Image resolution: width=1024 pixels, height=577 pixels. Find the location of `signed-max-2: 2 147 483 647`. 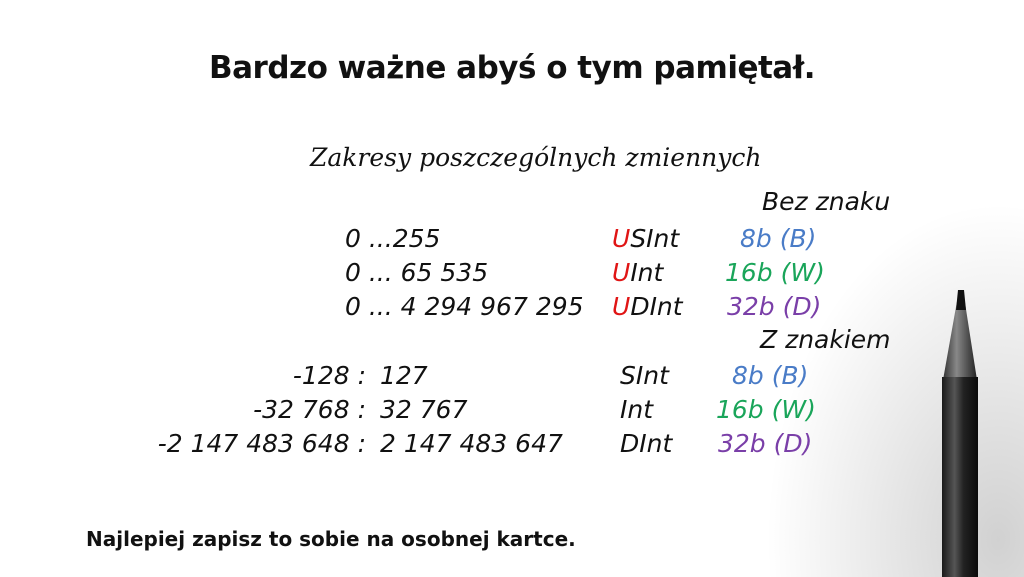

signed-max-2: 2 147 483 647 is located at coordinates (471, 443).